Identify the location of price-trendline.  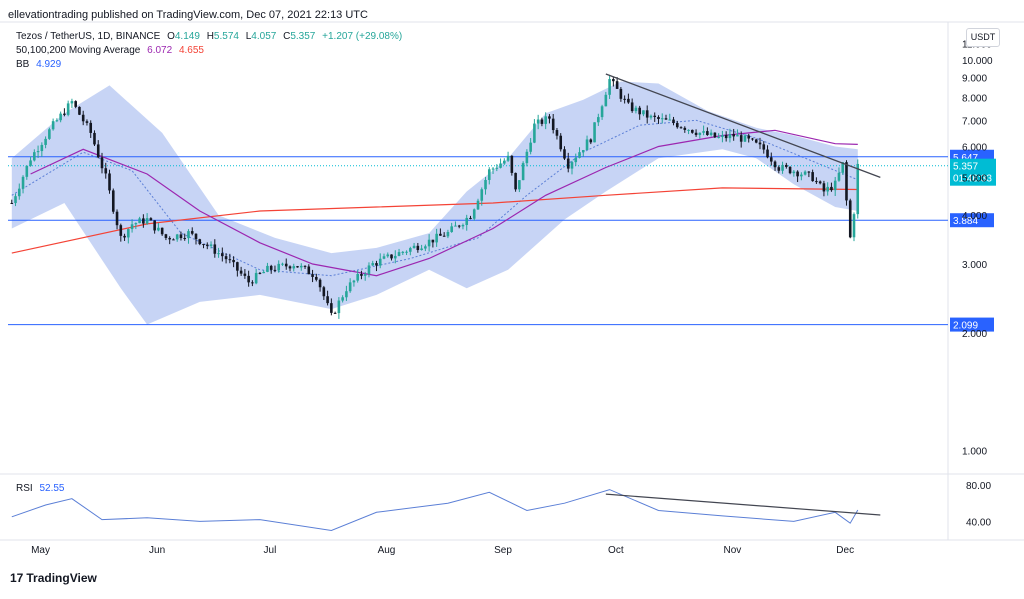
(743, 125).